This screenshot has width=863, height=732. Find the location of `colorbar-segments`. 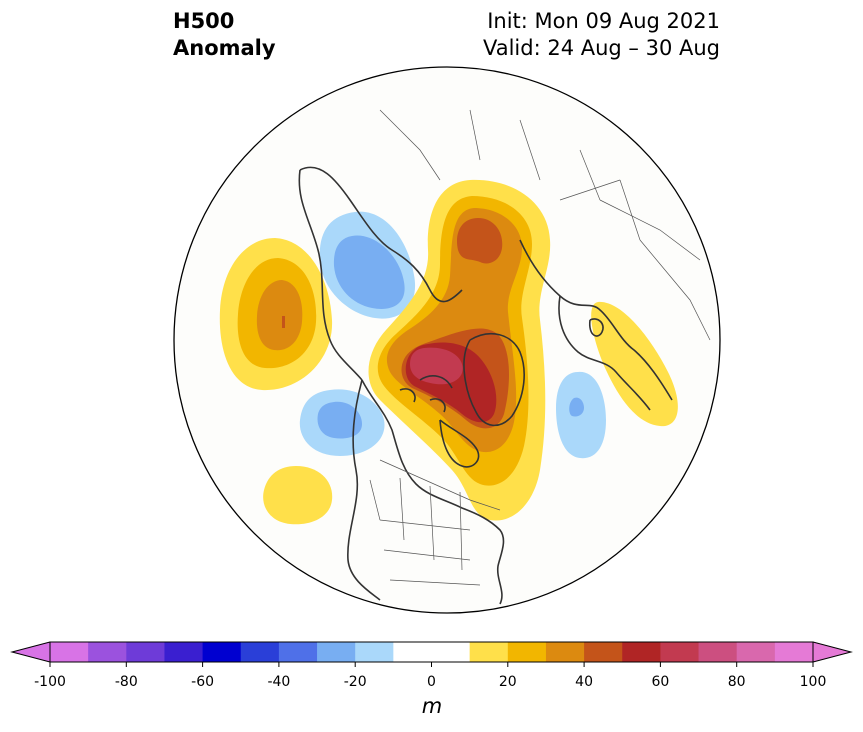

colorbar-segments is located at coordinates (432, 652).